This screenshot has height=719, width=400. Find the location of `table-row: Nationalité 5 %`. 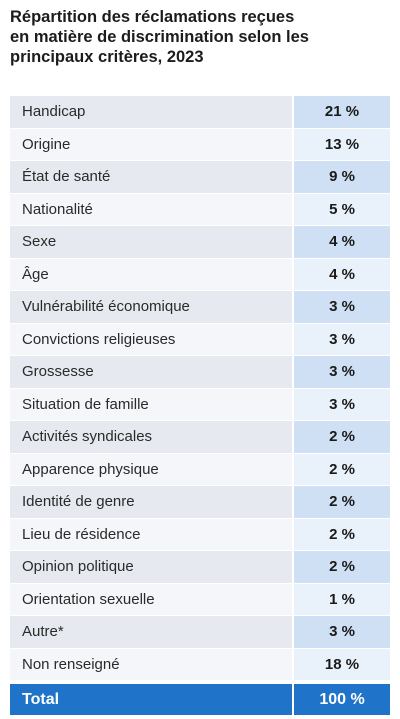

table-row: Nationalité 5 % is located at coordinates (200, 209).